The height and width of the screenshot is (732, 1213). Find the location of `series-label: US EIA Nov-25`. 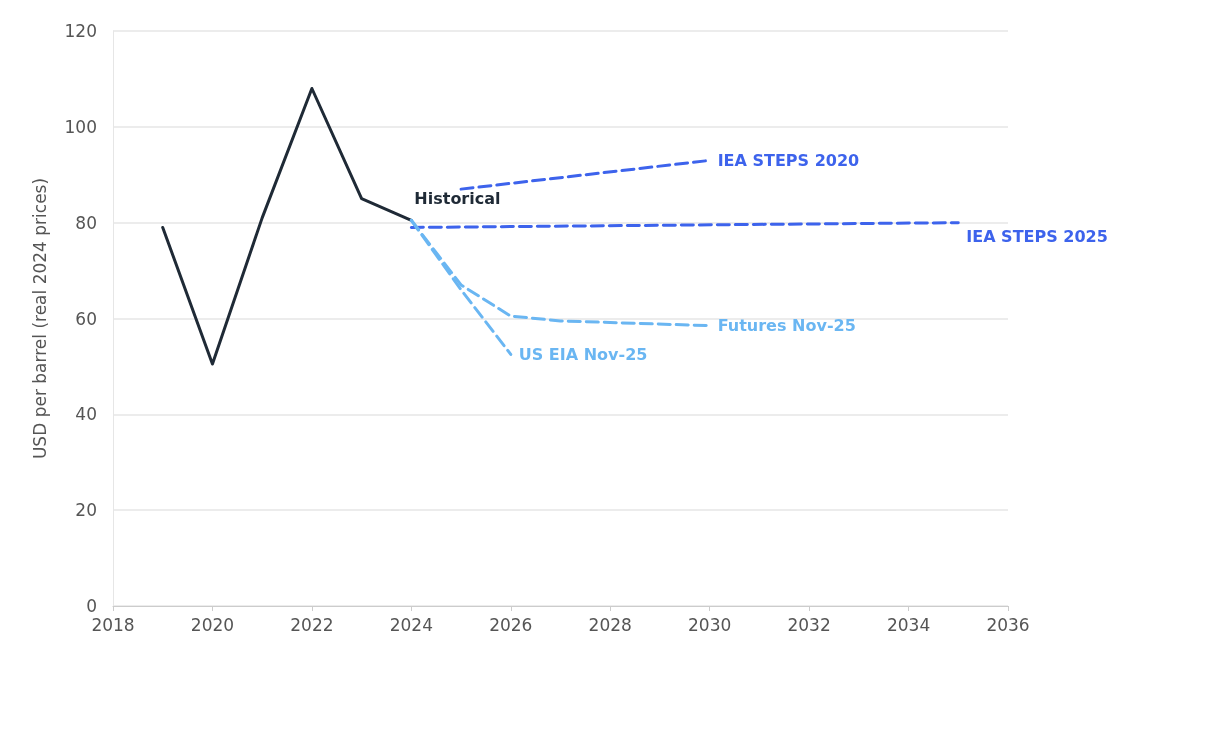

series-label: US EIA Nov-25 is located at coordinates (583, 354).